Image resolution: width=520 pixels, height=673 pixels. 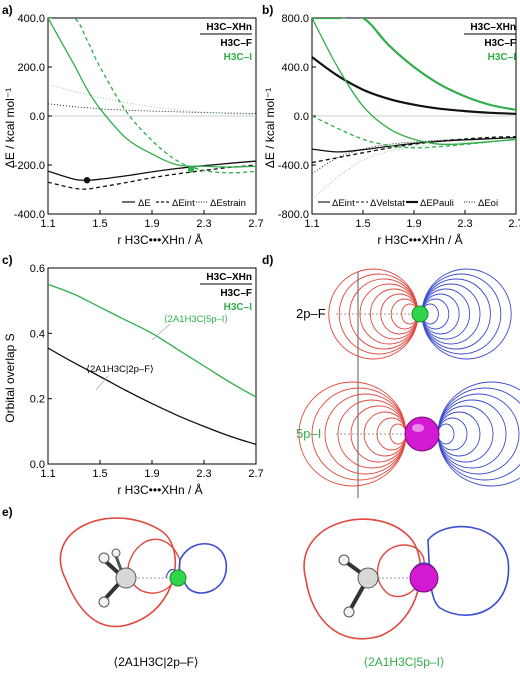 I want to click on legend-b-h3cxhn: H3C–XHn, so click(x=493, y=27).